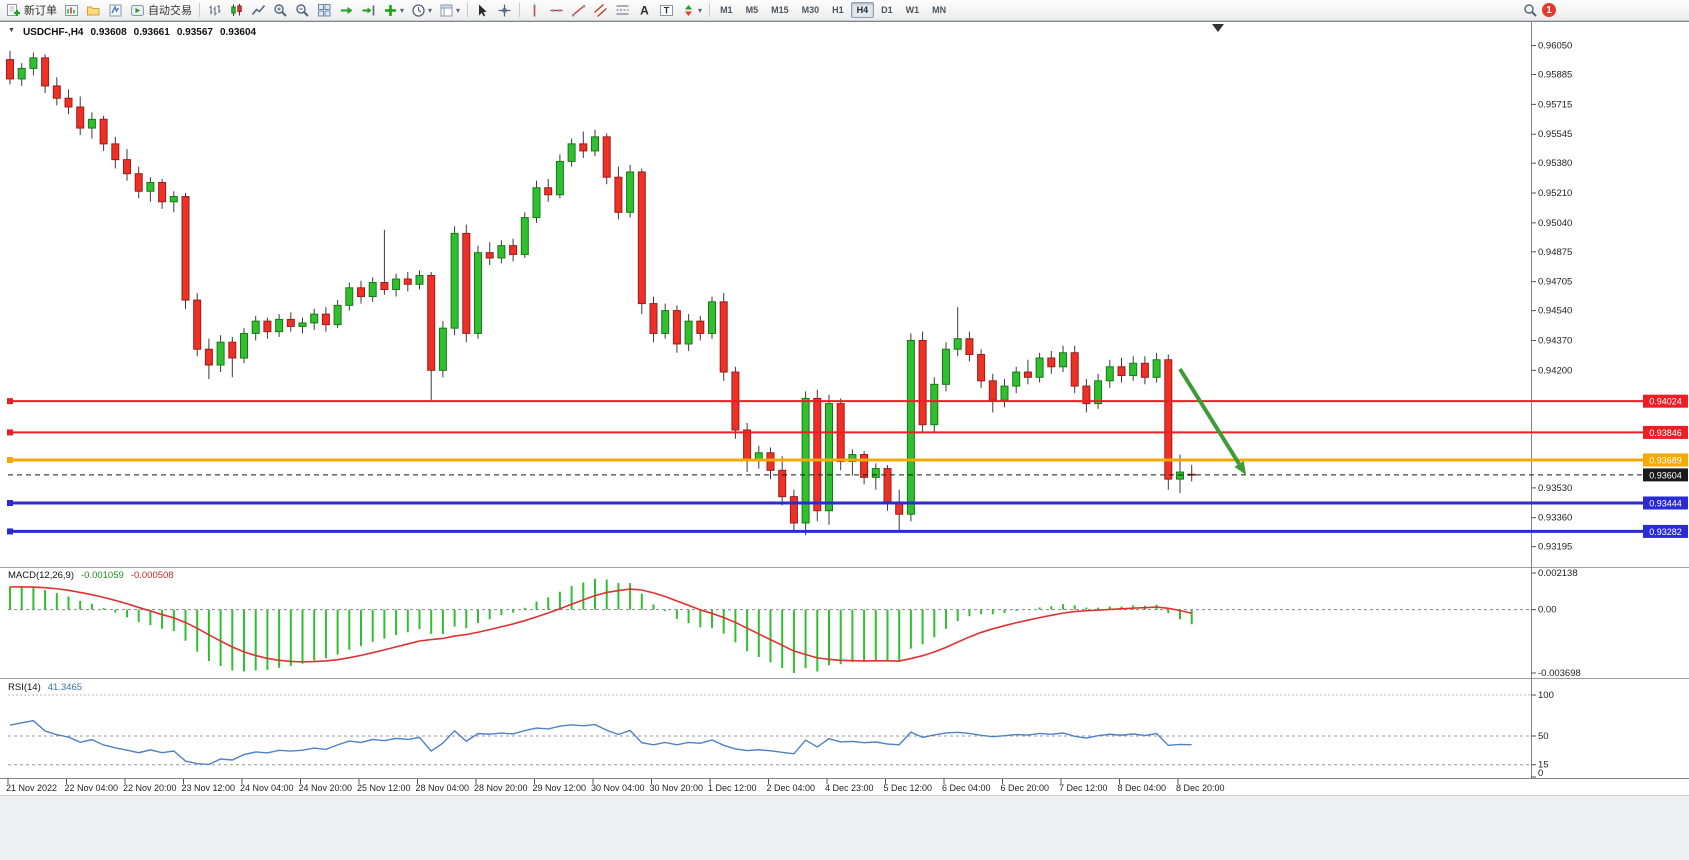 The width and height of the screenshot is (1689, 860). I want to click on svg-text: 22 Nov 20:00, so click(150, 788).